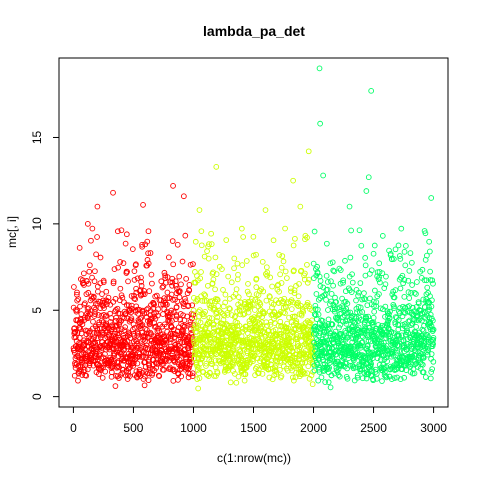 This screenshot has height=480, width=480. I want to click on x-tick-label: 3000, so click(433, 428).